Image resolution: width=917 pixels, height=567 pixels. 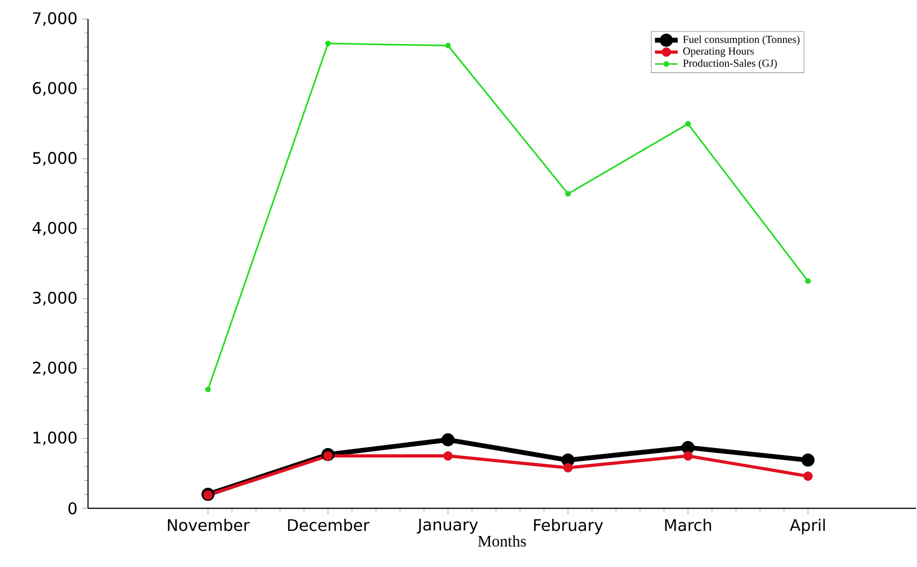 What do you see at coordinates (718, 52) in the screenshot?
I see `legend-label: Operating Hours` at bounding box center [718, 52].